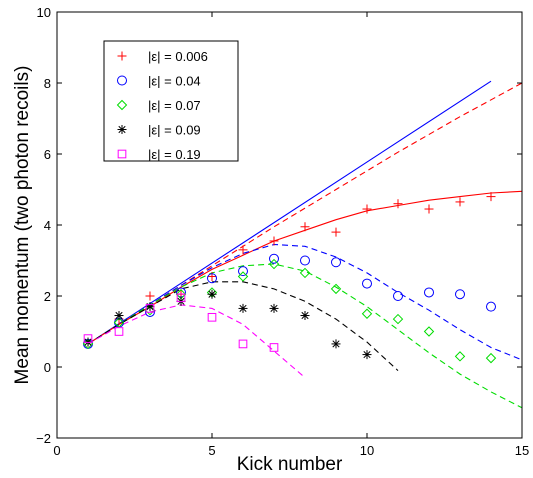  Describe the element at coordinates (522, 450) in the screenshot. I see `x-tick-label: 15` at that location.